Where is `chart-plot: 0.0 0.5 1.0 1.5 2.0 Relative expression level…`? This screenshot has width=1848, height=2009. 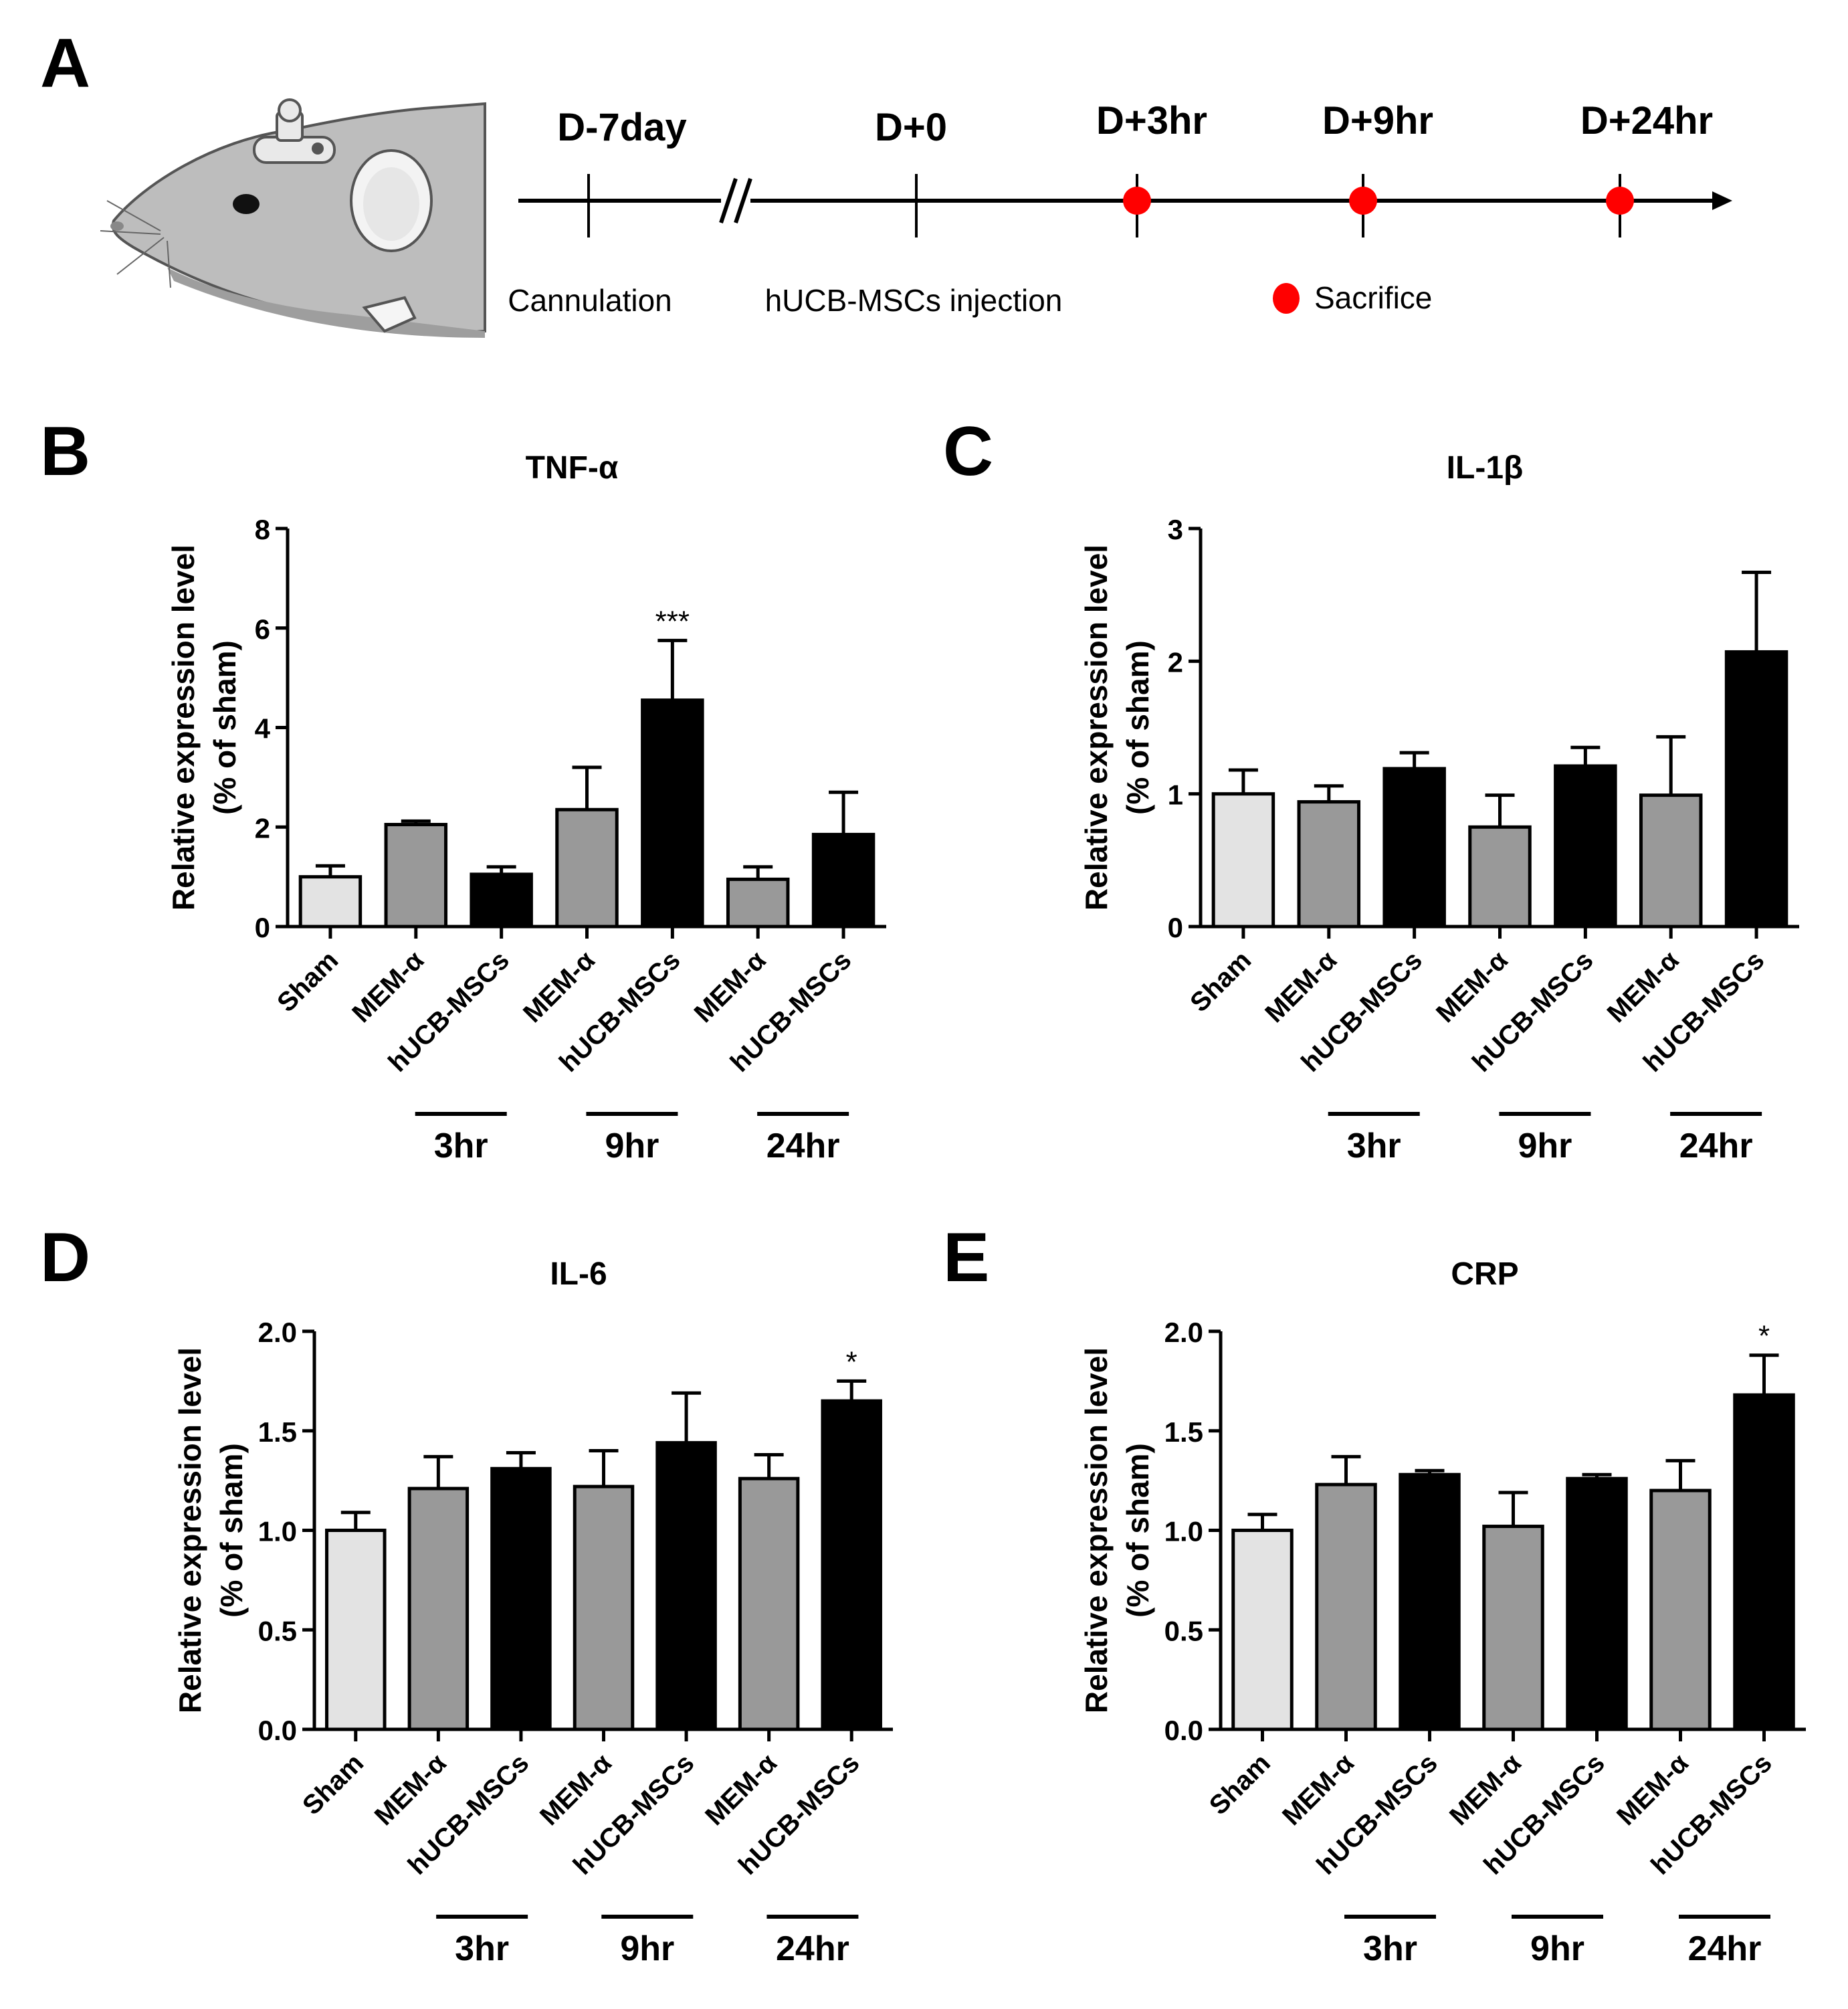
chart-plot: 0.0 0.5 1.0 1.5 2.0 Relative expression level… is located at coordinates (533, 1642).